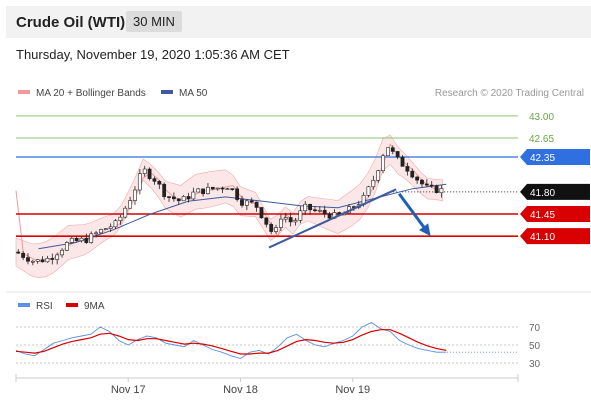  What do you see at coordinates (509, 93) in the screenshot?
I see `attribution: Research © 2020 Trading Central` at bounding box center [509, 93].